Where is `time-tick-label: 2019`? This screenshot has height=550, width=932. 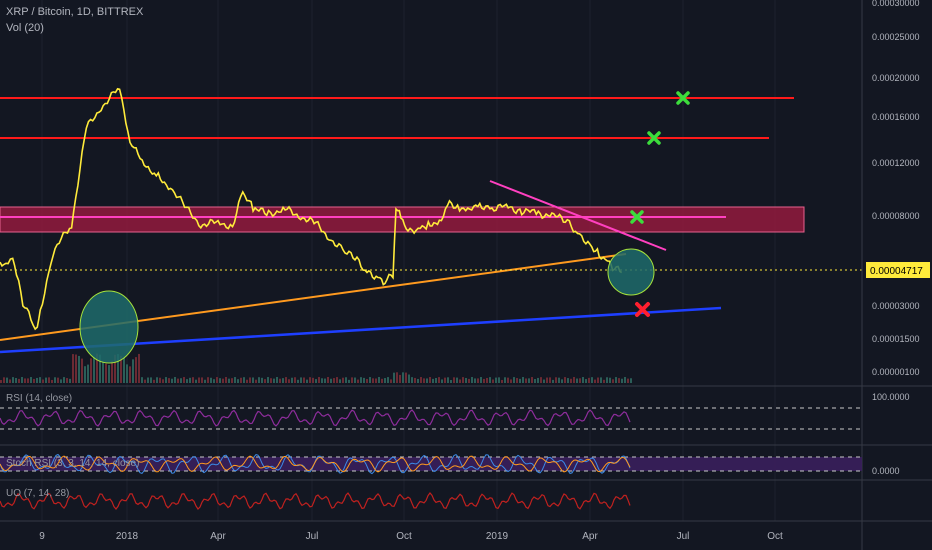 time-tick-label: 2019 is located at coordinates (497, 536).